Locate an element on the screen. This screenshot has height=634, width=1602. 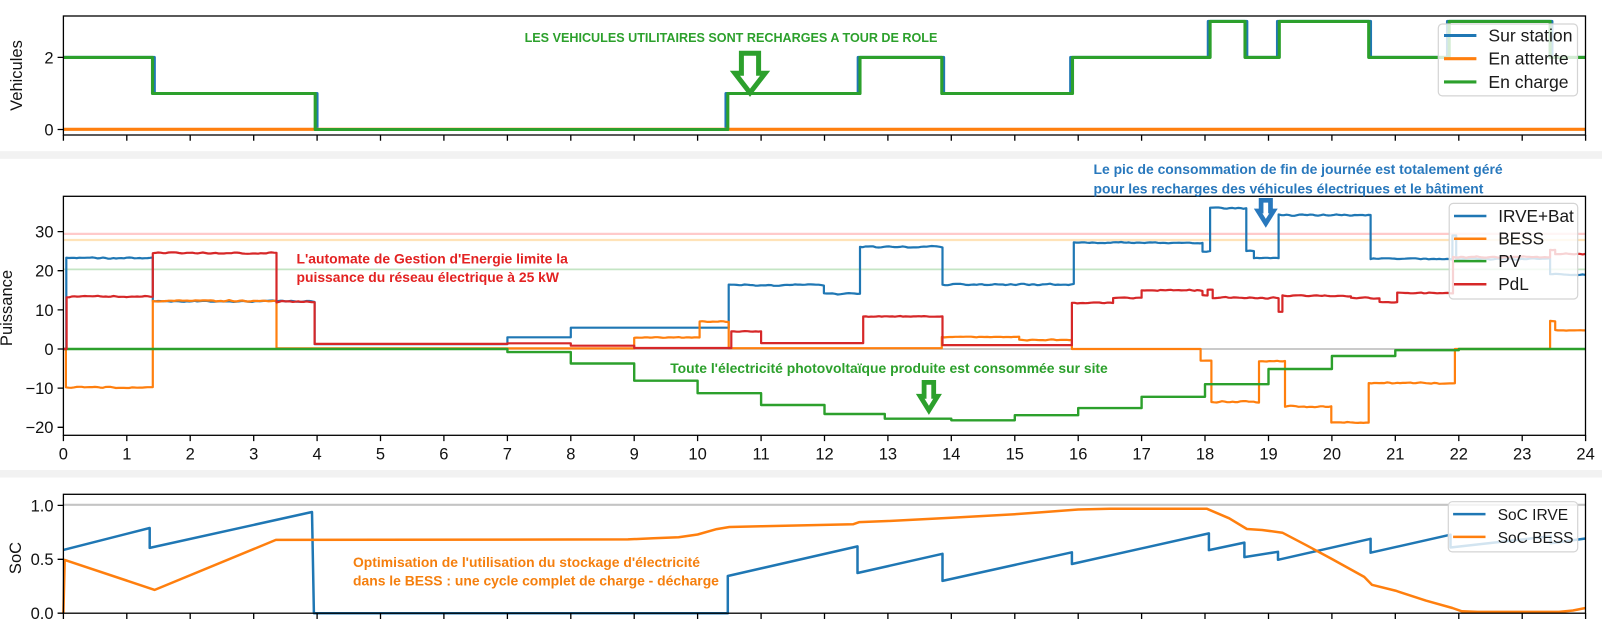
svg-text: 11 is located at coordinates (761, 455).